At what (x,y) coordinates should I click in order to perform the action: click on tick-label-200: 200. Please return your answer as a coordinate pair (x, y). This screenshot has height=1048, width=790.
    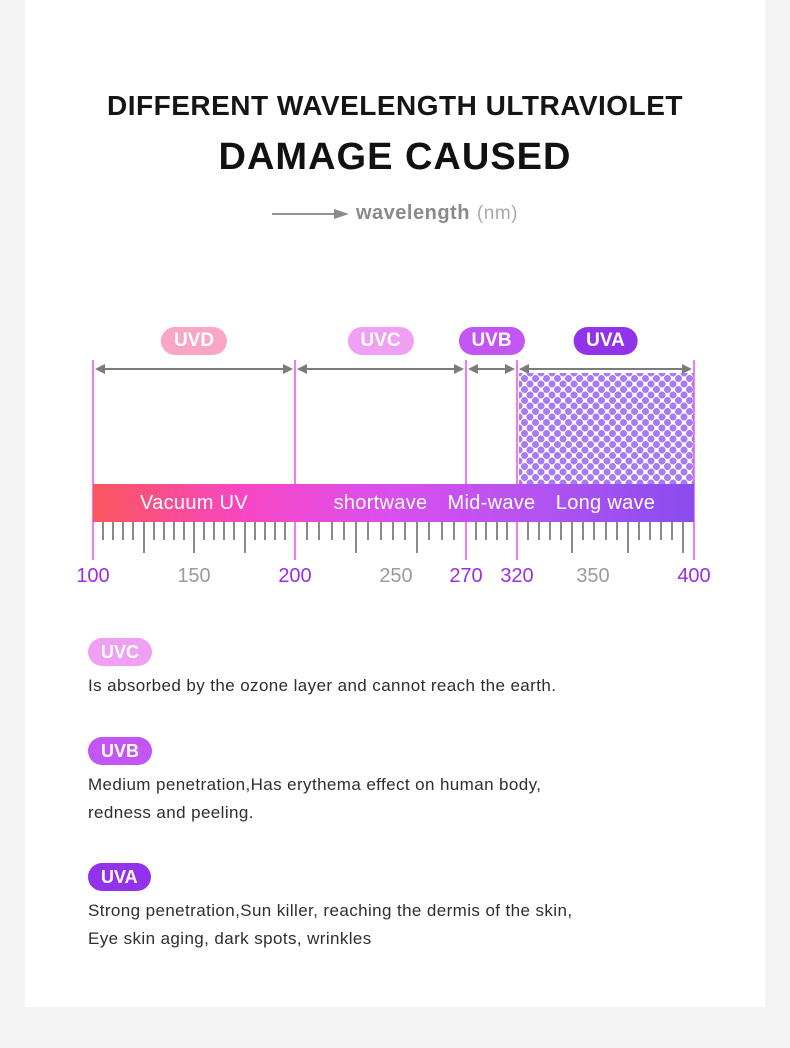
    Looking at the image, I should click on (295, 576).